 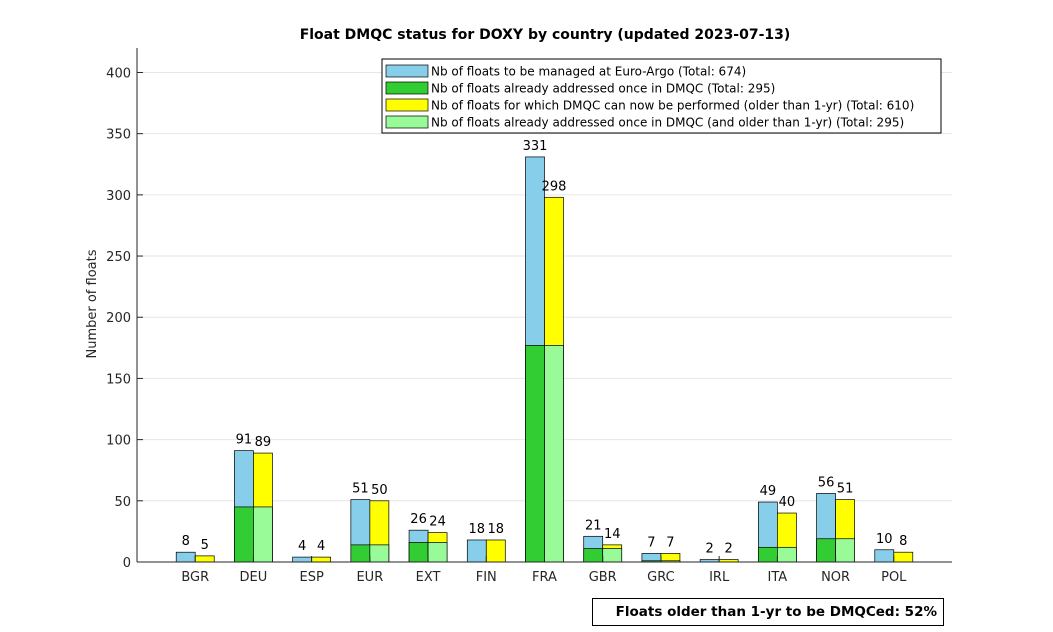 I want to click on y-tick-label: 100, so click(x=118, y=441).